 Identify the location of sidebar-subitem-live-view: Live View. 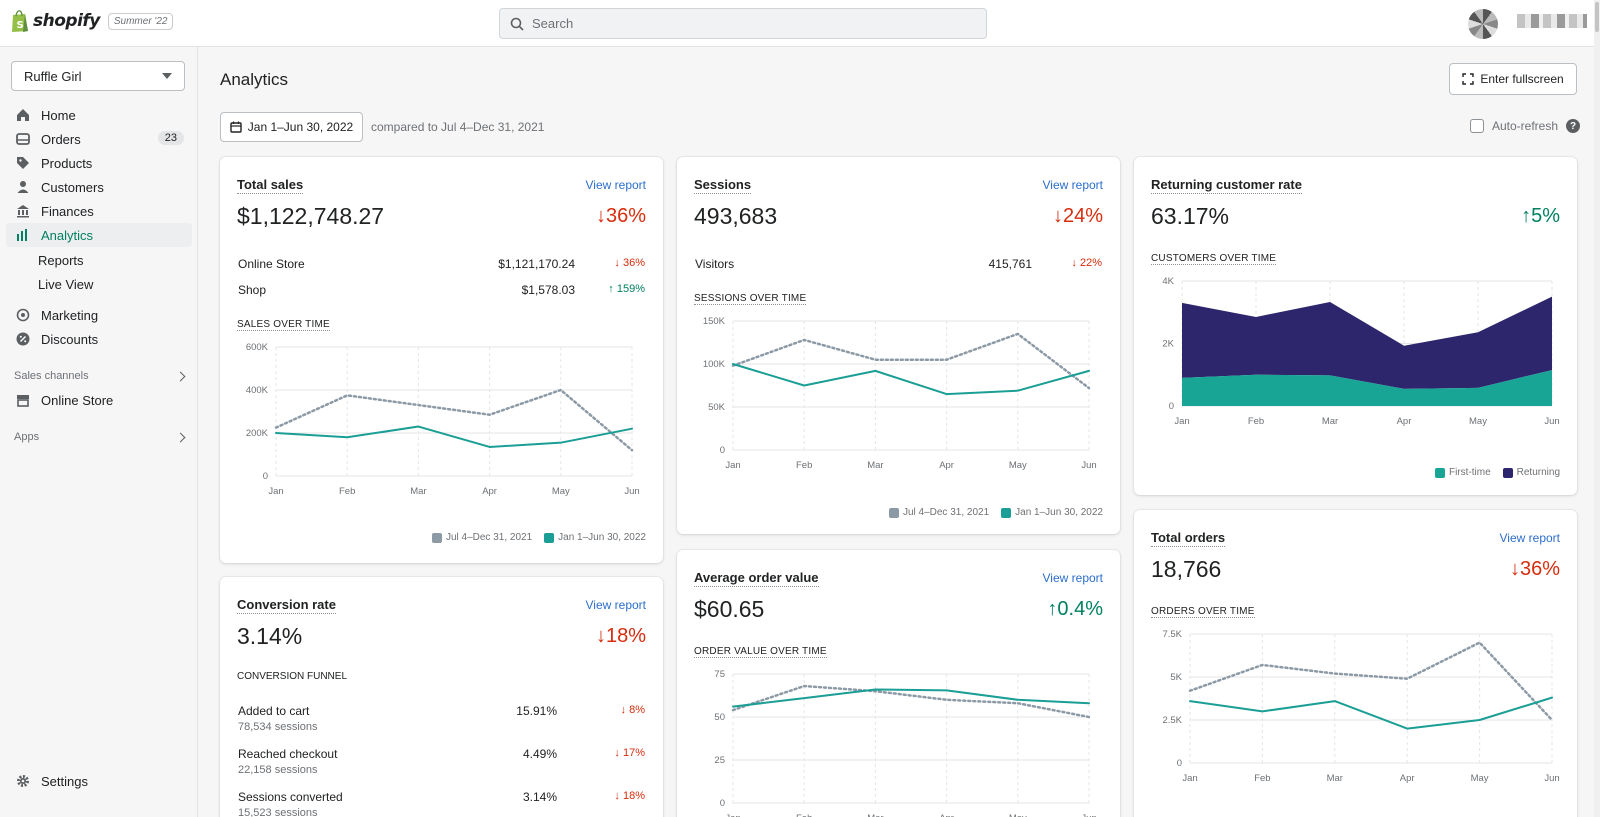
(66, 284).